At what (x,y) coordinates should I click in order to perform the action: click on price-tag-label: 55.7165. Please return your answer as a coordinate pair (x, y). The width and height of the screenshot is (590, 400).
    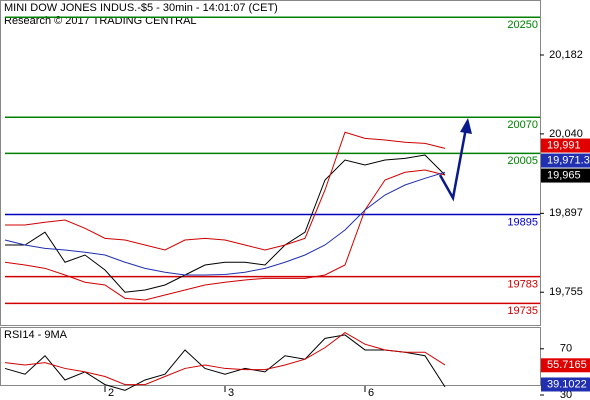
    Looking at the image, I should click on (567, 365).